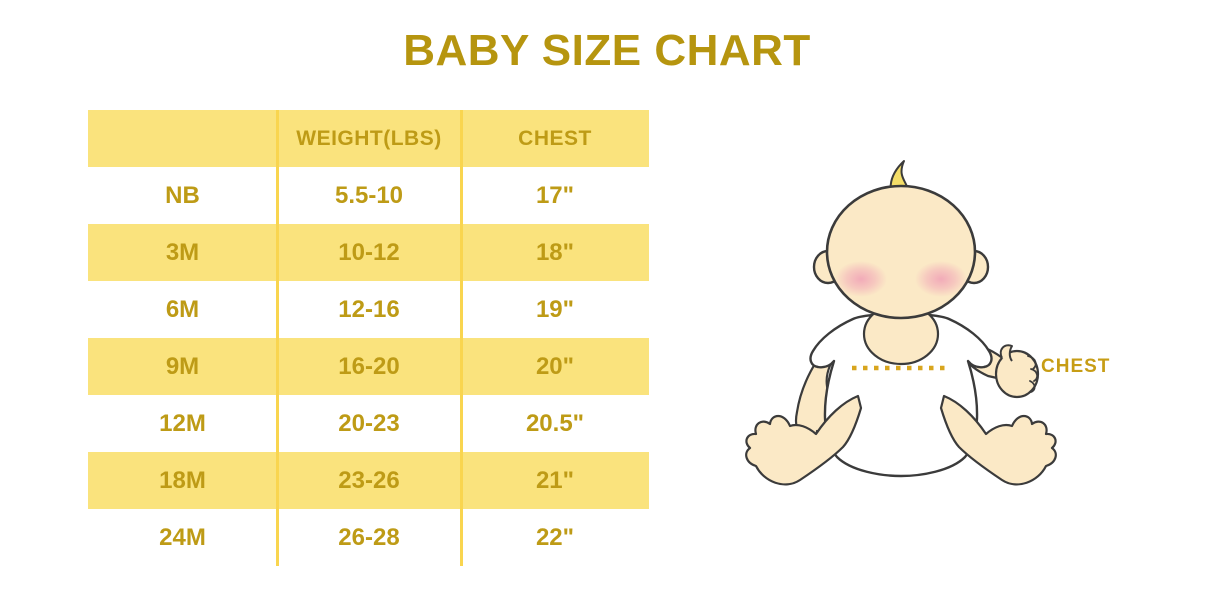 Image resolution: width=1214 pixels, height=607 pixels. Describe the element at coordinates (861, 279) in the screenshot. I see `baby-blush-left` at that location.